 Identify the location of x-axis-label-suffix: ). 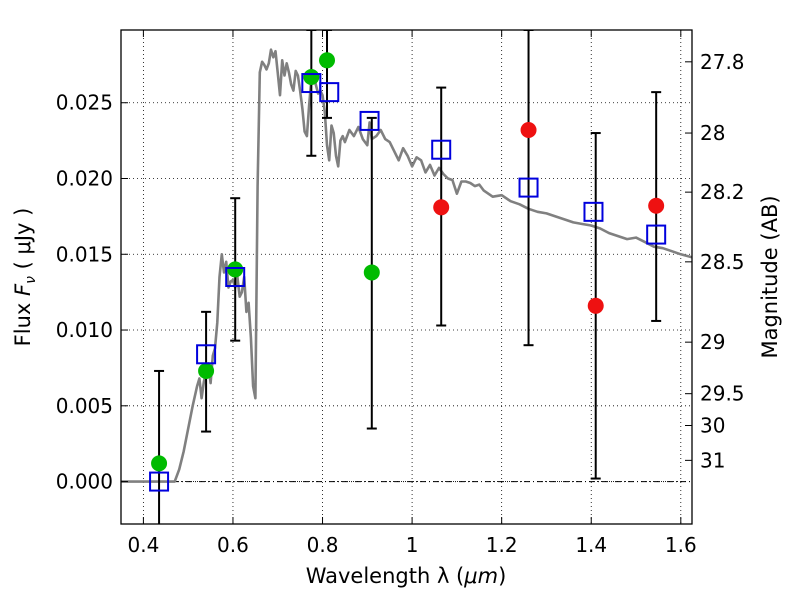
(502, 576).